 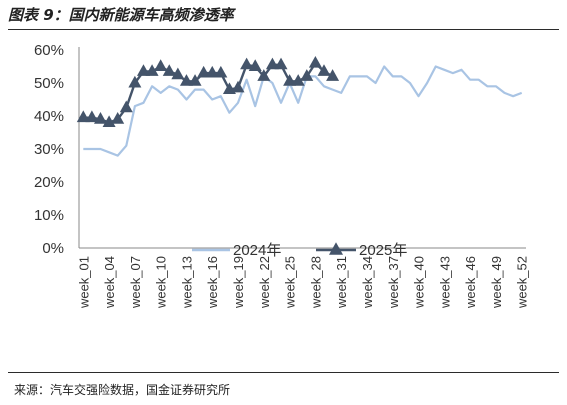 What do you see at coordinates (135, 282) in the screenshot?
I see `x-tick-label: week_07` at bounding box center [135, 282].